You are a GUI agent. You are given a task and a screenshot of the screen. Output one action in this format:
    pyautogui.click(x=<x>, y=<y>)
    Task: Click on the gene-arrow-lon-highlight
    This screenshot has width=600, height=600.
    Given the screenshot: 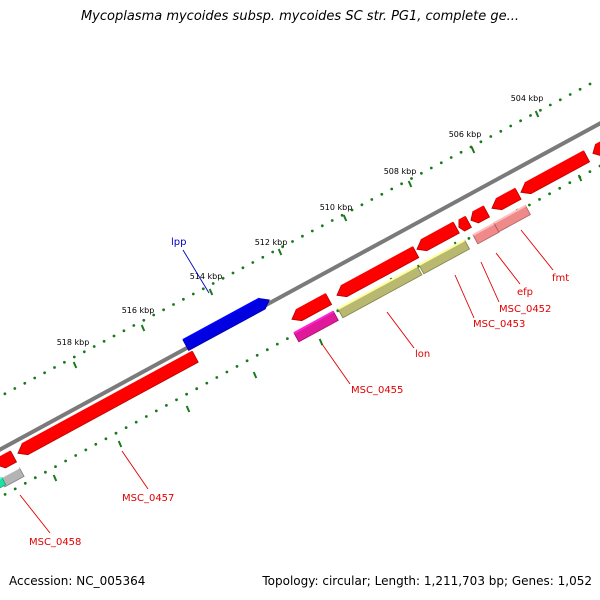 What is the action you would take?
    pyautogui.click(x=377, y=287)
    